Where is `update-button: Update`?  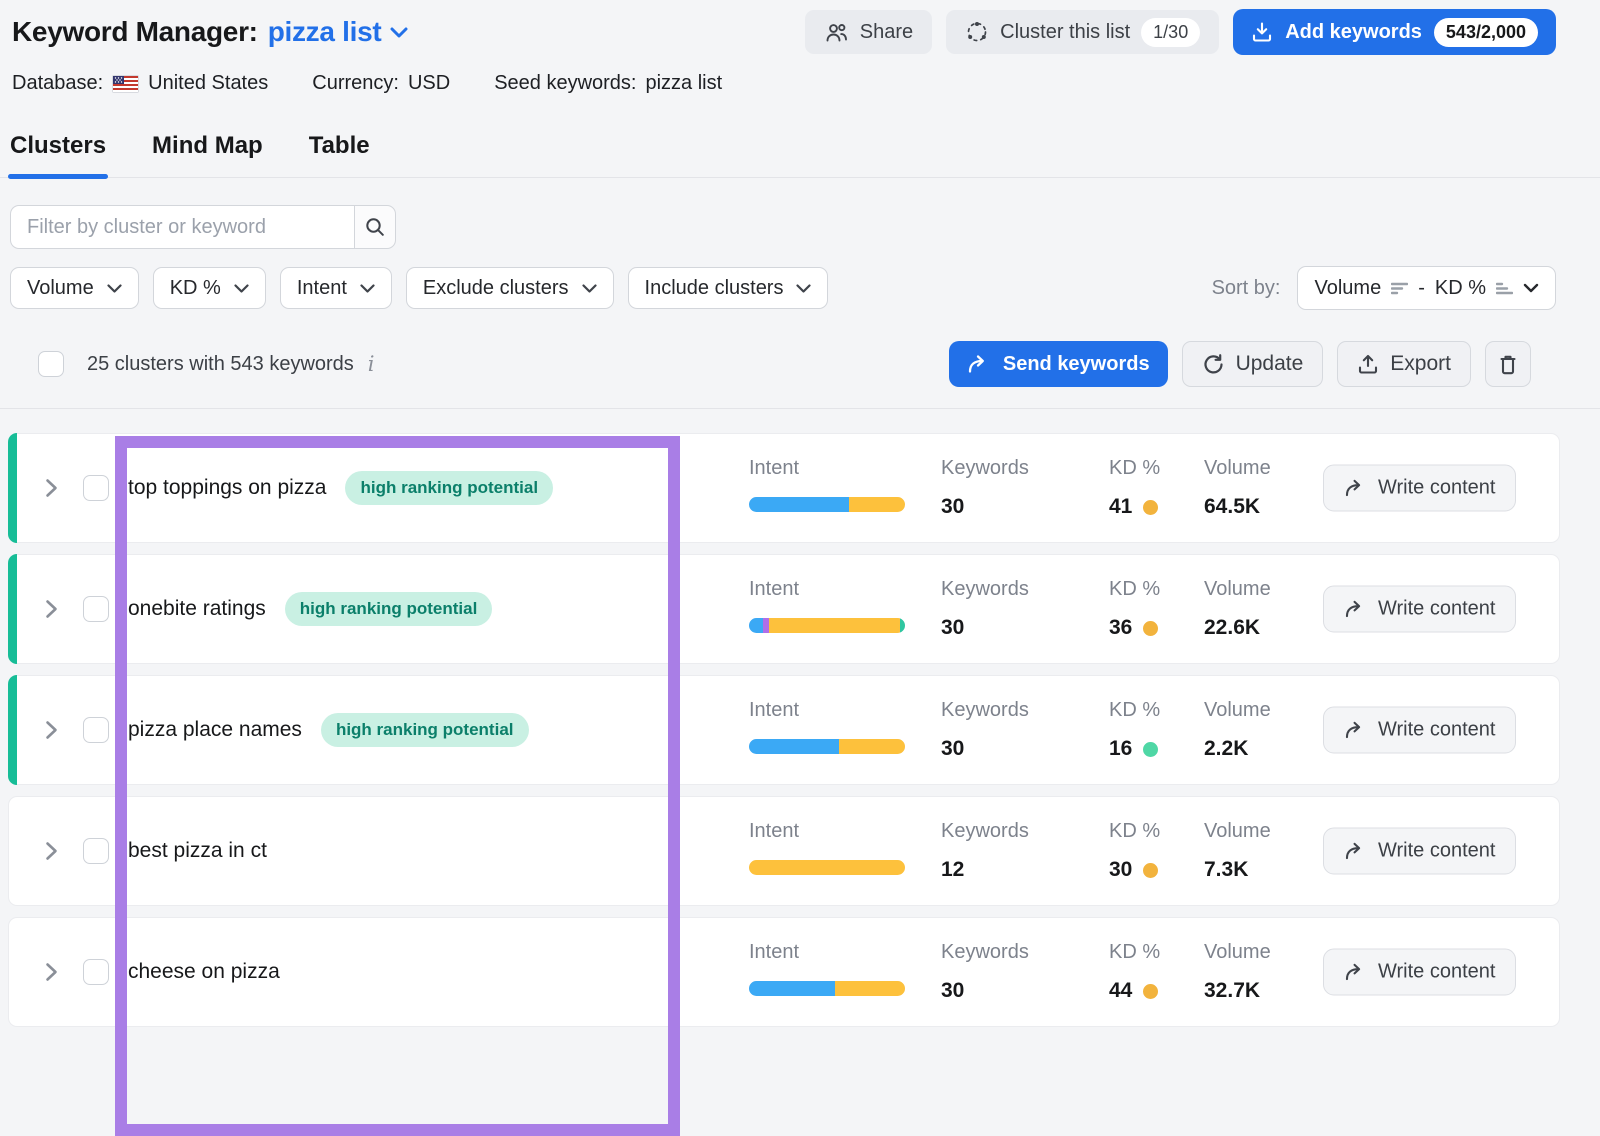 update-button: Update is located at coordinates (1252, 364).